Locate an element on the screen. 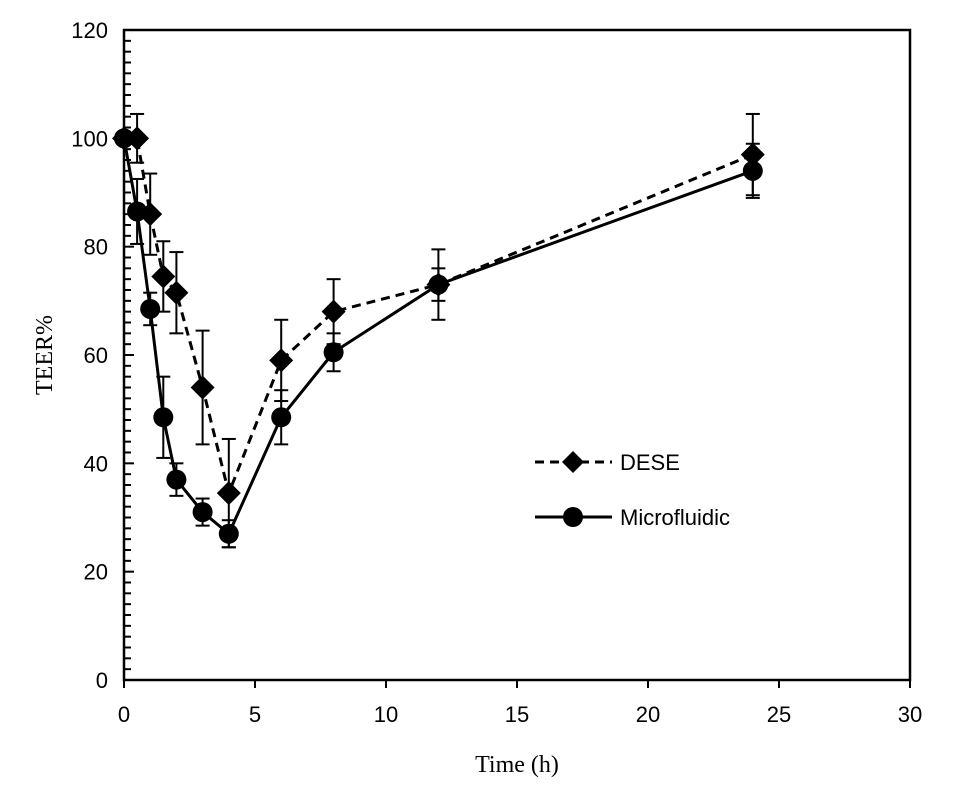 This screenshot has height=796, width=955. y-tick-label: 0 is located at coordinates (102, 680).